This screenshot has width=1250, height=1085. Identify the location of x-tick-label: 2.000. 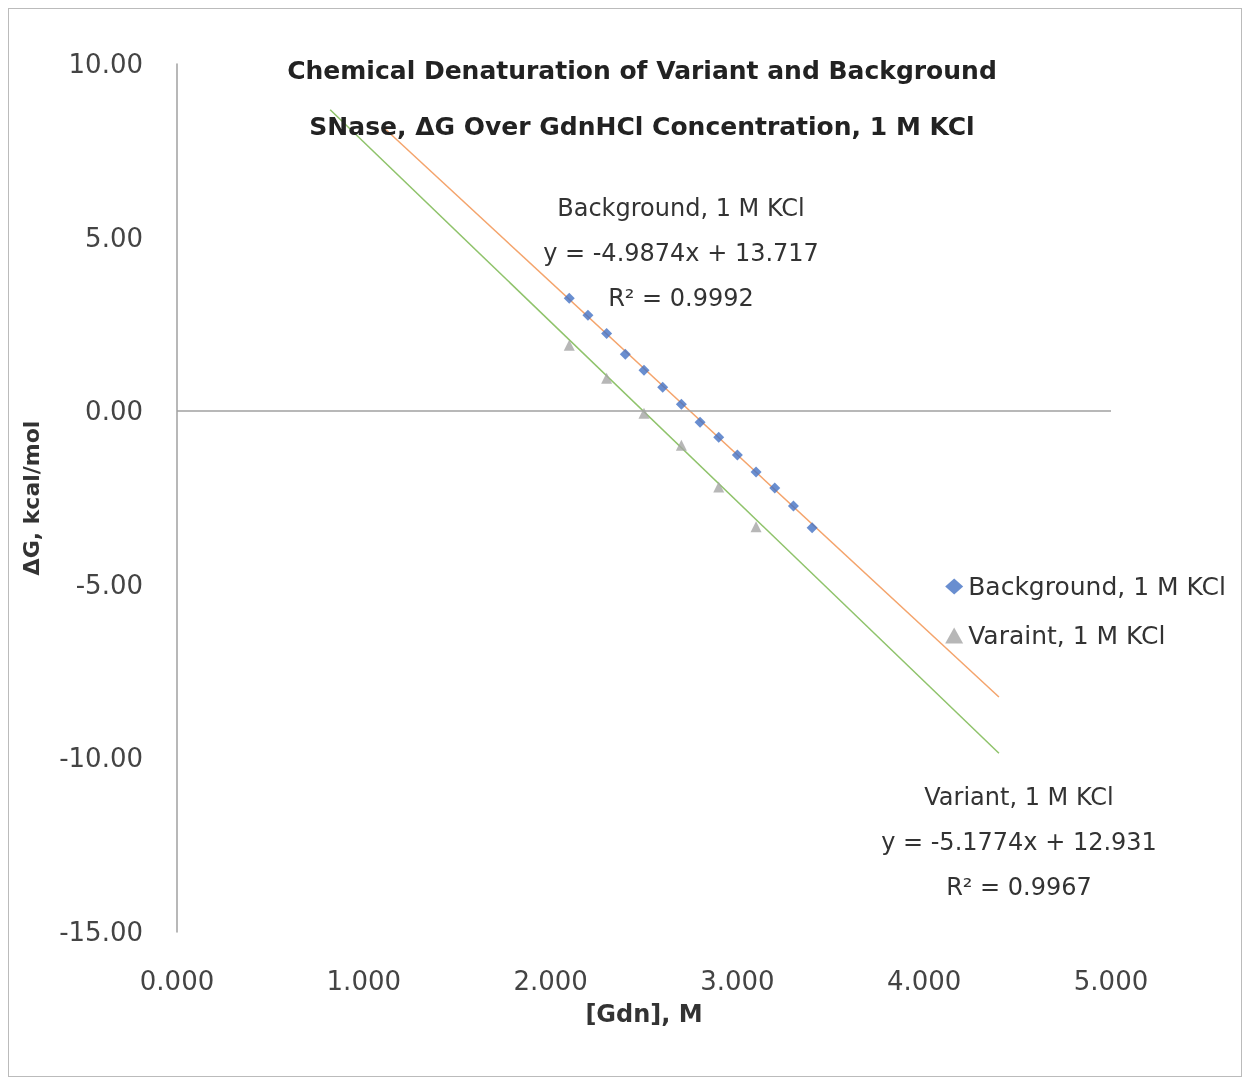
(550, 981).